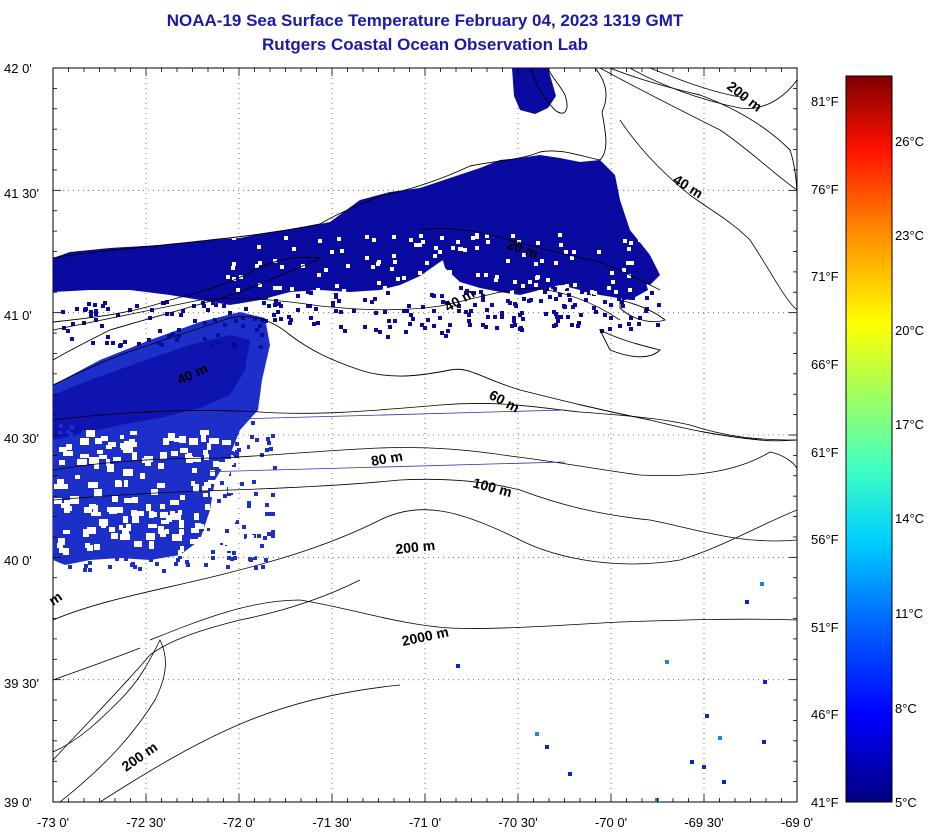 The image size is (928, 832). Describe the element at coordinates (387, 458) in the screenshot. I see `contour-label: 80 m` at that location.